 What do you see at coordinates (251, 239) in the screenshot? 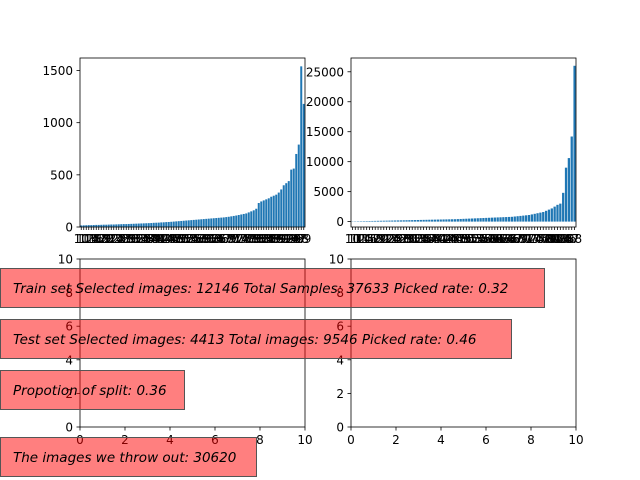
I see `x-tick-label: 78` at bounding box center [251, 239].